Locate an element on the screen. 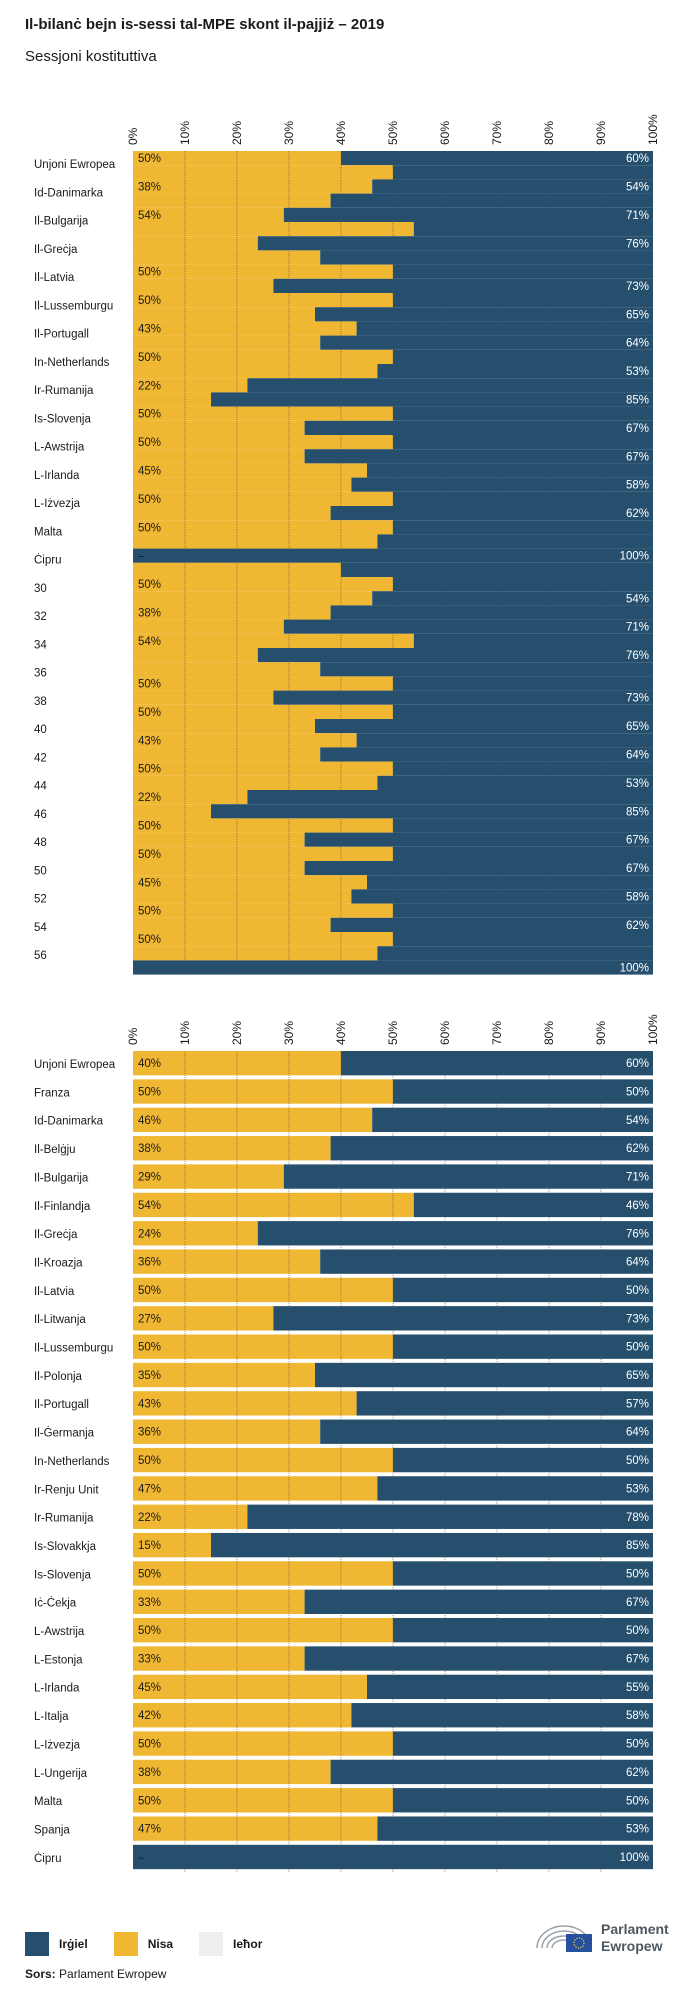 The height and width of the screenshot is (1993, 700). data-label-men: 85% is located at coordinates (637, 1546).